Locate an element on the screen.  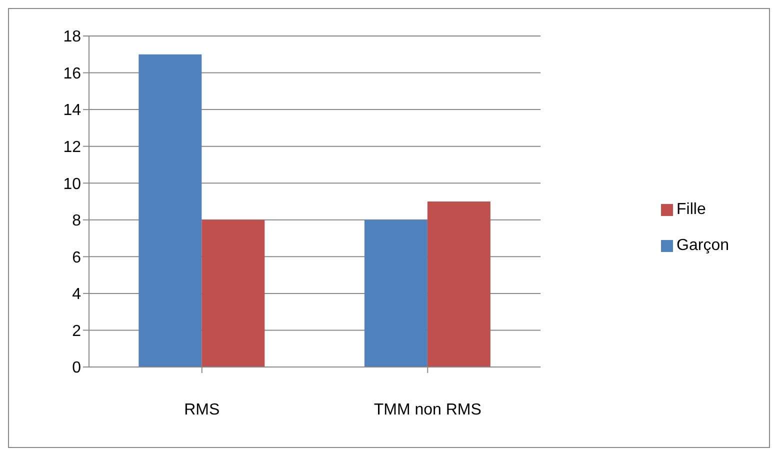
y-tick-label: 10 is located at coordinates (72, 184).